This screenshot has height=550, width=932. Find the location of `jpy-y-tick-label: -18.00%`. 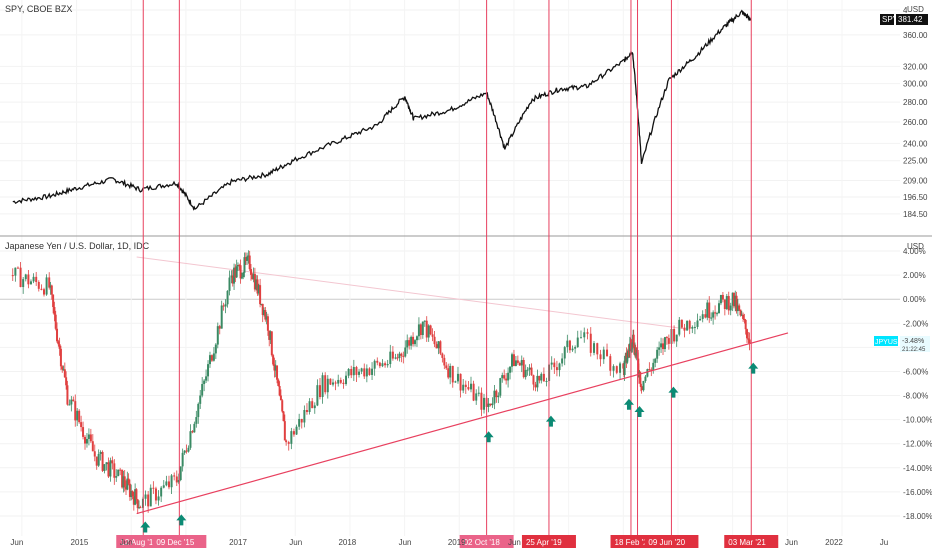

jpy-y-tick-label: -18.00% is located at coordinates (917, 516).